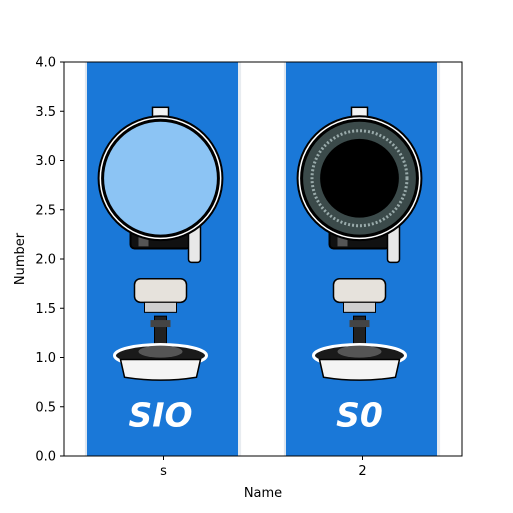  What do you see at coordinates (362, 471) in the screenshot?
I see `x-tick-label: 2` at bounding box center [362, 471].